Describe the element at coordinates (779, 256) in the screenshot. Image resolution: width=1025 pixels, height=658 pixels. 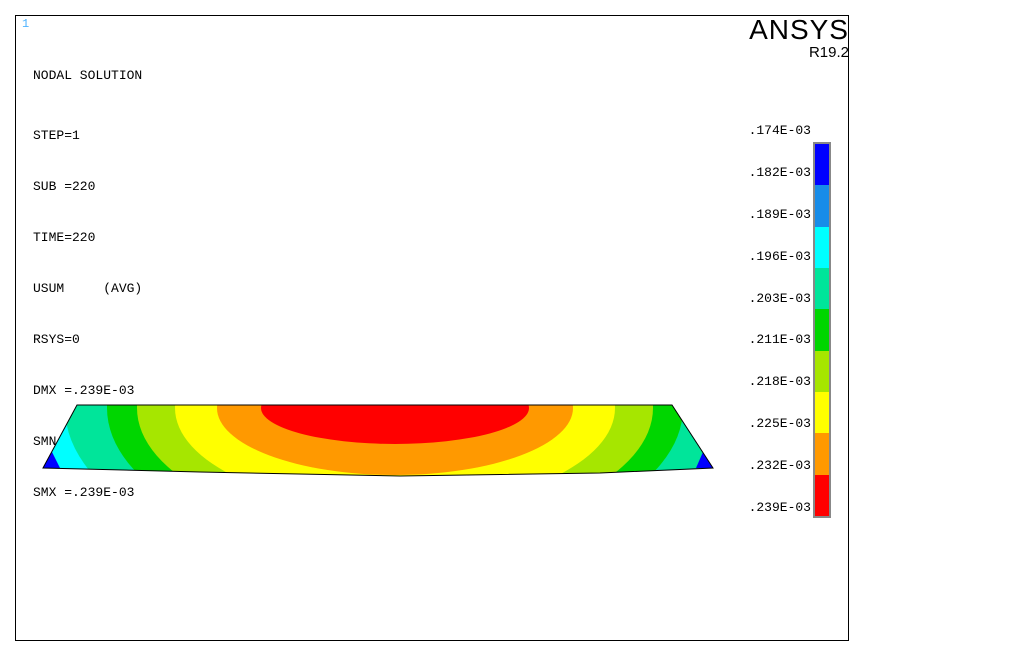
I see `legend-label: .196E-03` at that location.